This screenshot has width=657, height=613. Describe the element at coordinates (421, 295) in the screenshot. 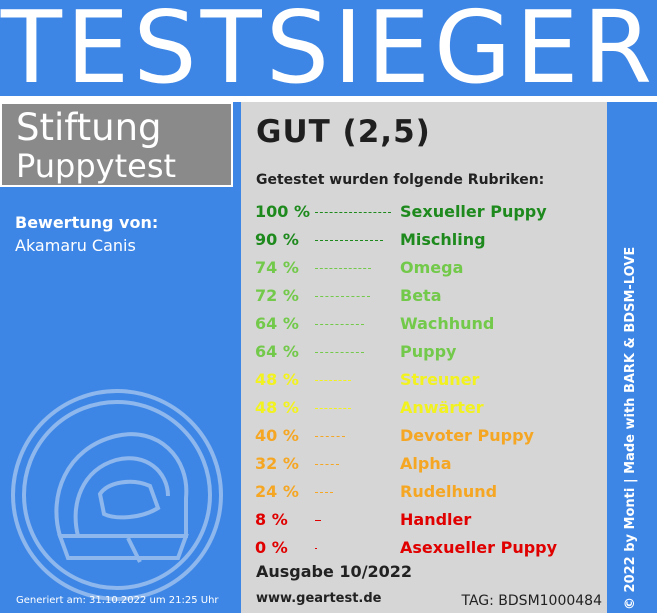

I see `rubric-label: Beta` at that location.